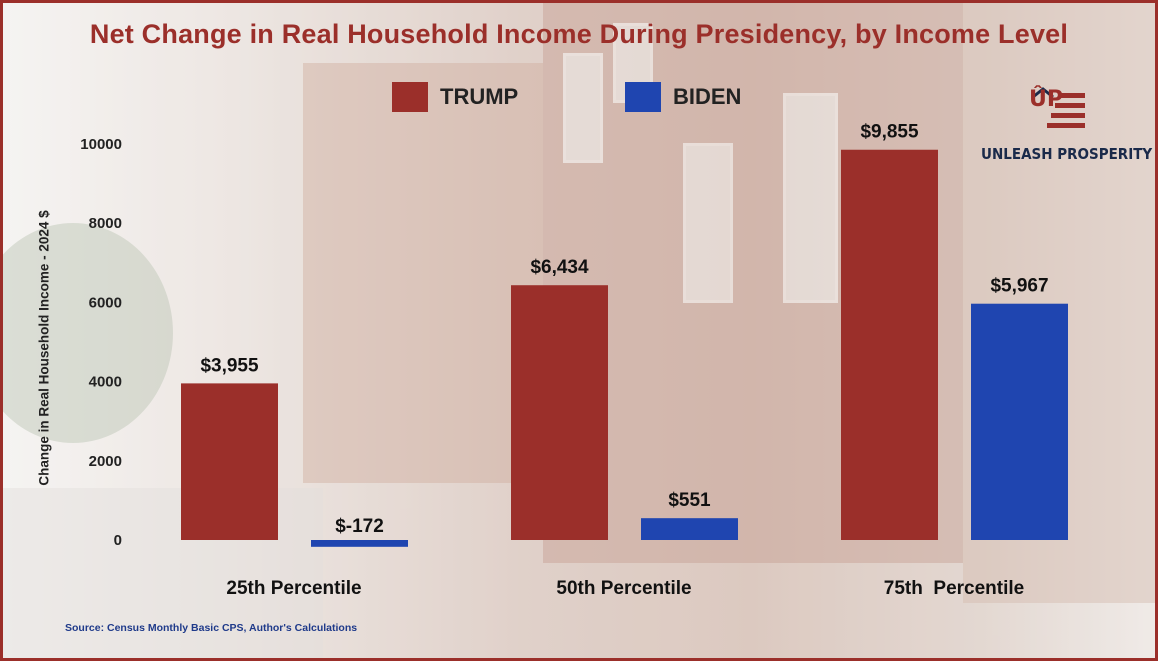  What do you see at coordinates (118, 540) in the screenshot?
I see `y-tick-label: 0` at bounding box center [118, 540].